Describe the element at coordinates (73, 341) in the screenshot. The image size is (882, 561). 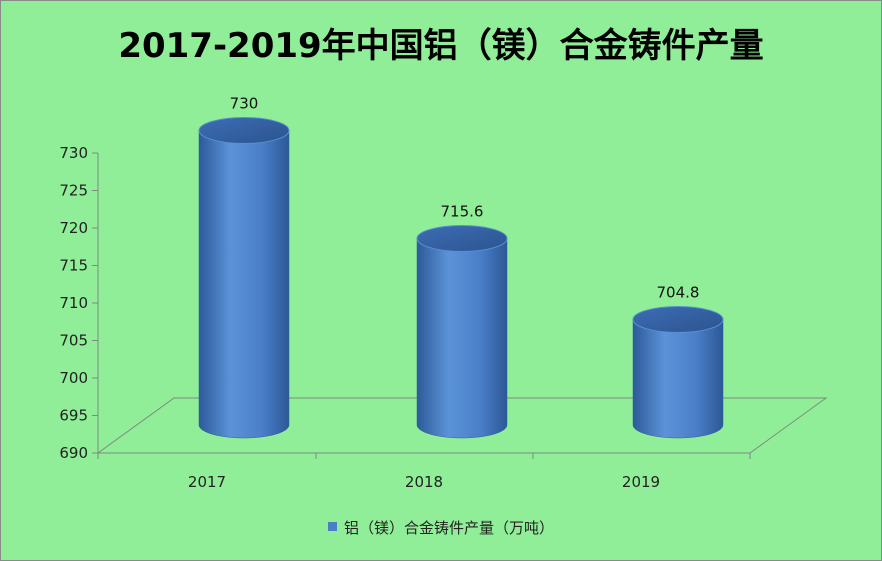
I see `y-tick-label: 705` at that location.